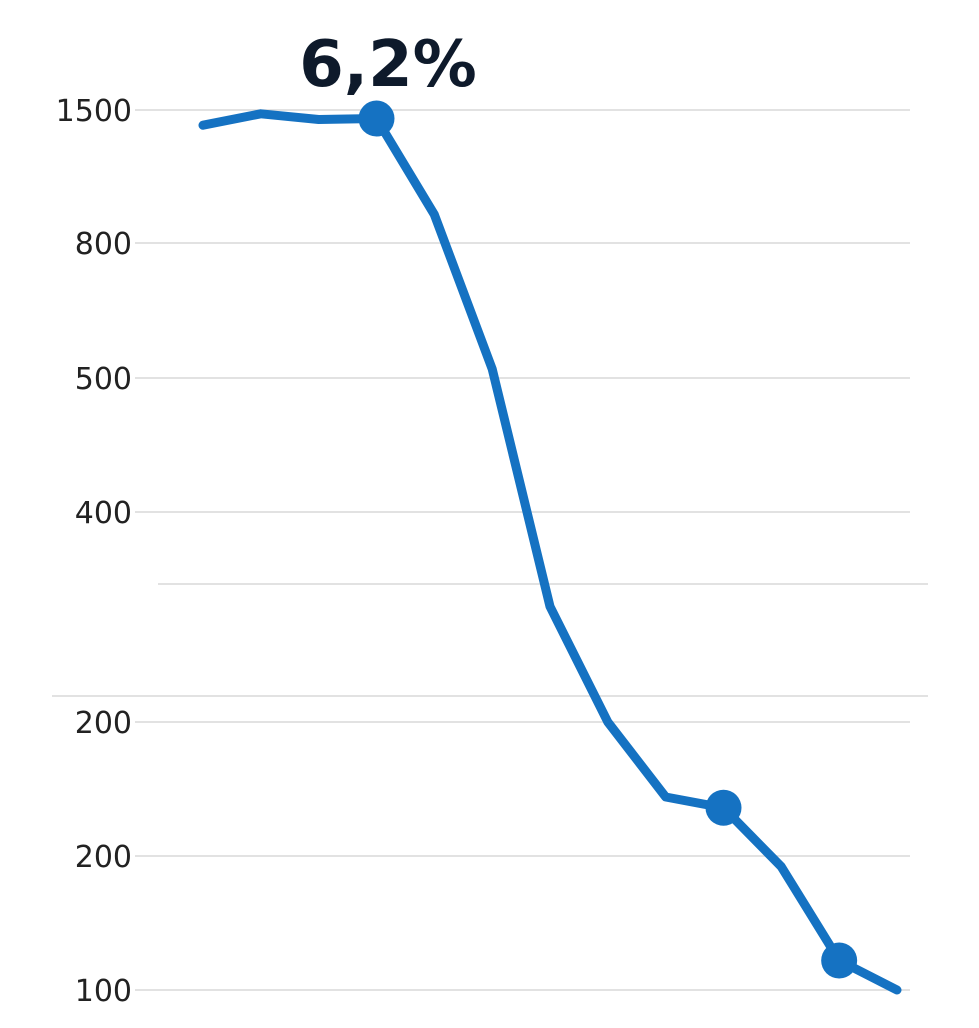 This screenshot has height=1028, width=979. Describe the element at coordinates (103, 513) in the screenshot. I see `y-tick-label: 400` at that location.